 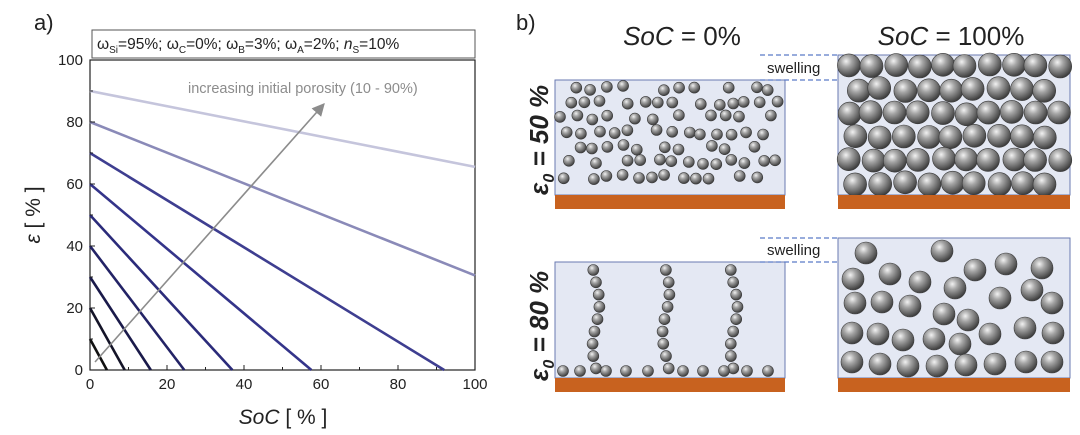 I want to click on particle-group-80-soc0, so click(x=665, y=320).